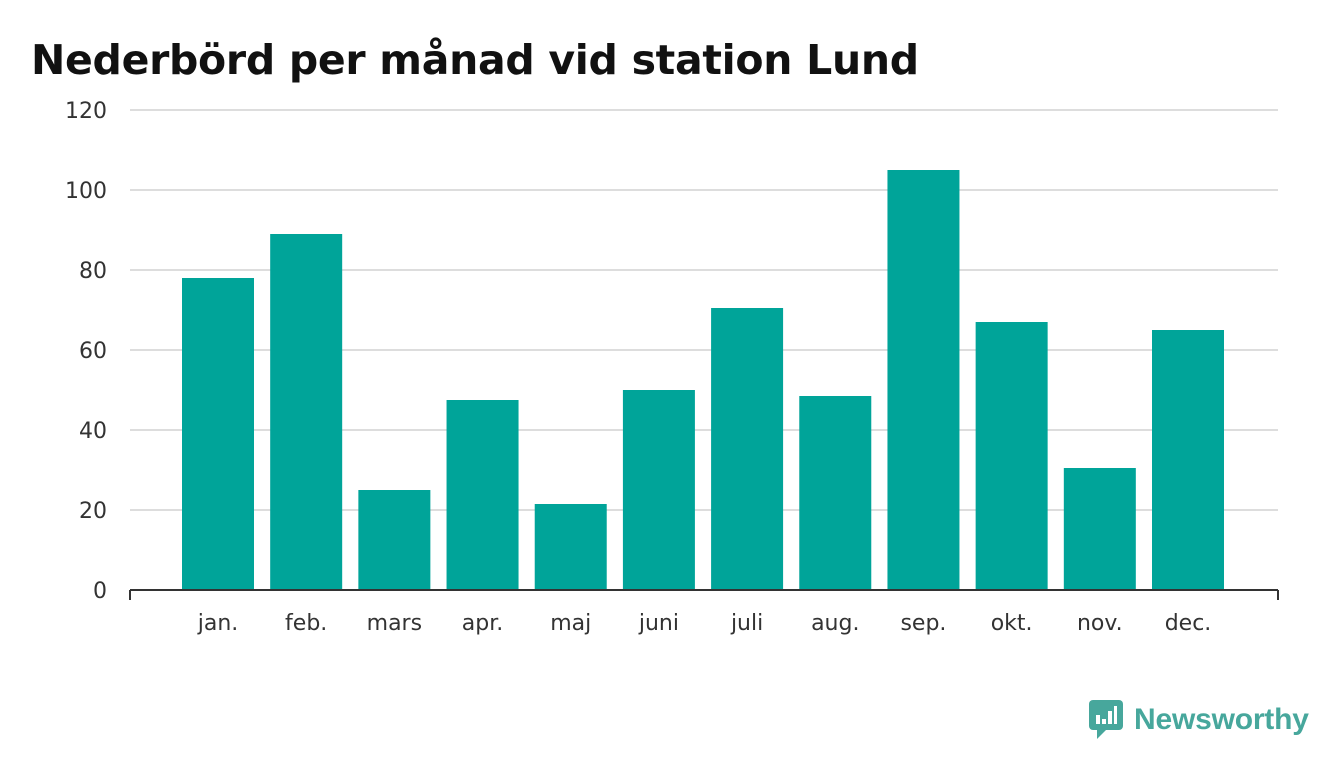  I want to click on x-tick-label: jan., so click(218, 623).